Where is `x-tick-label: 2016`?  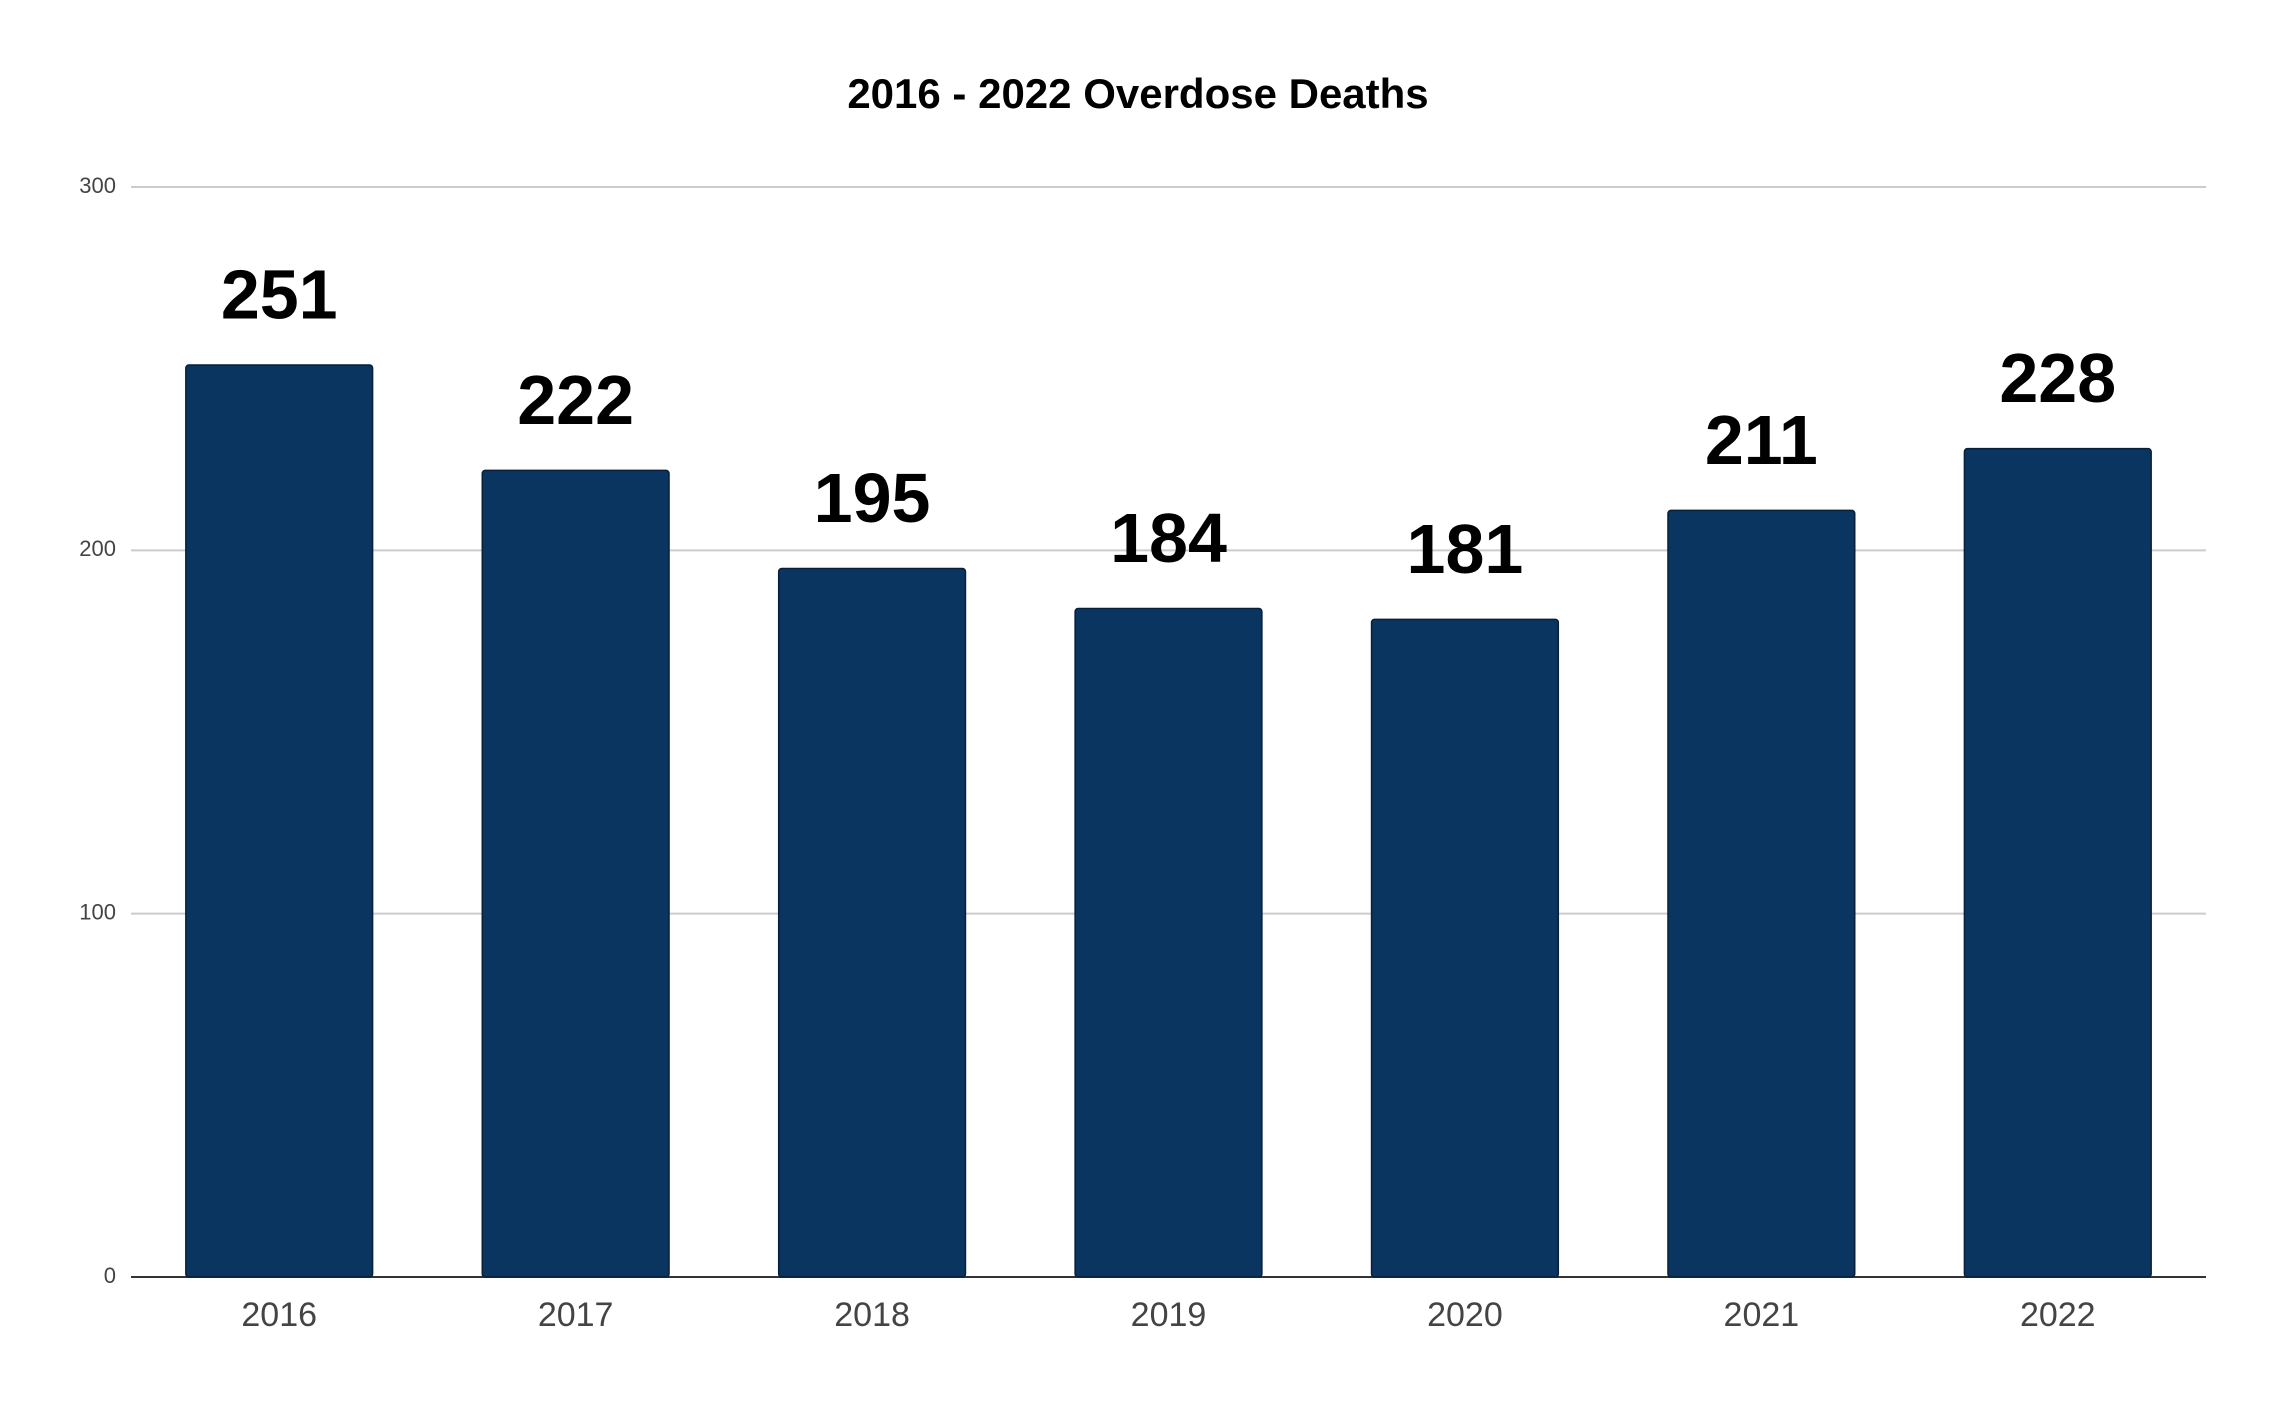 x-tick-label: 2016 is located at coordinates (279, 1315).